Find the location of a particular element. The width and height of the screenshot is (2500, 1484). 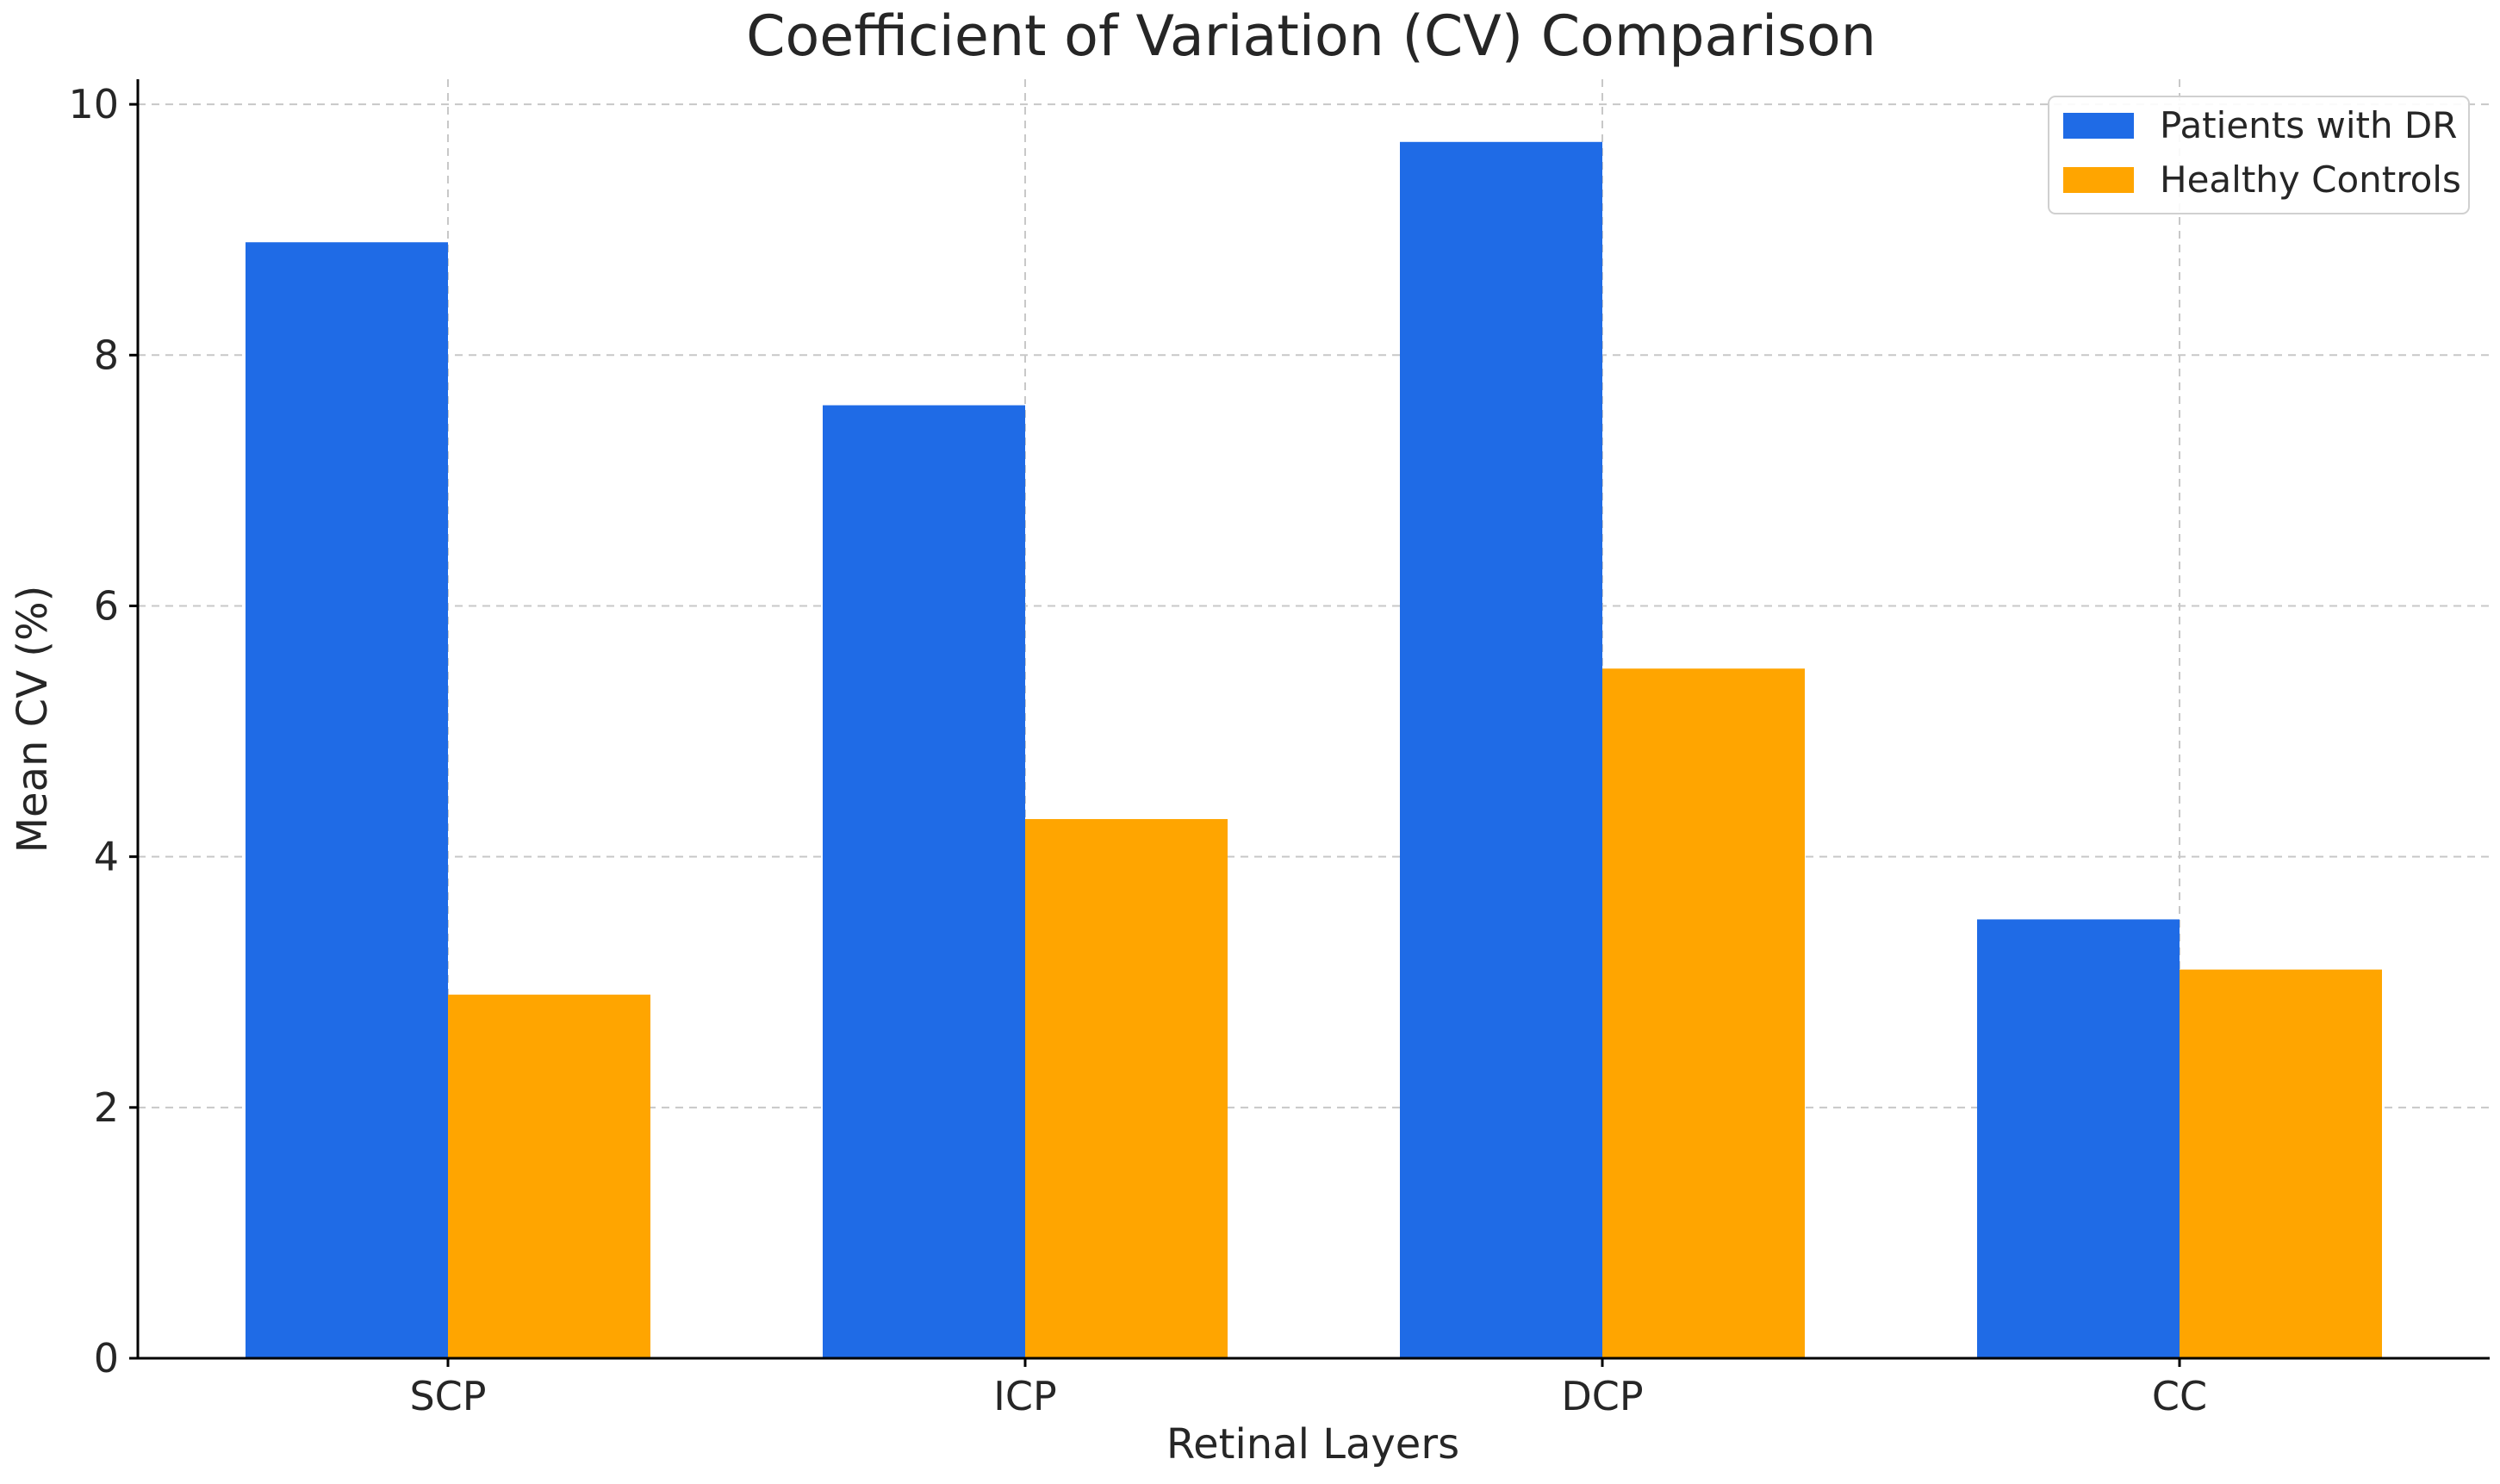

x-tick-label: DCP is located at coordinates (1602, 1396).